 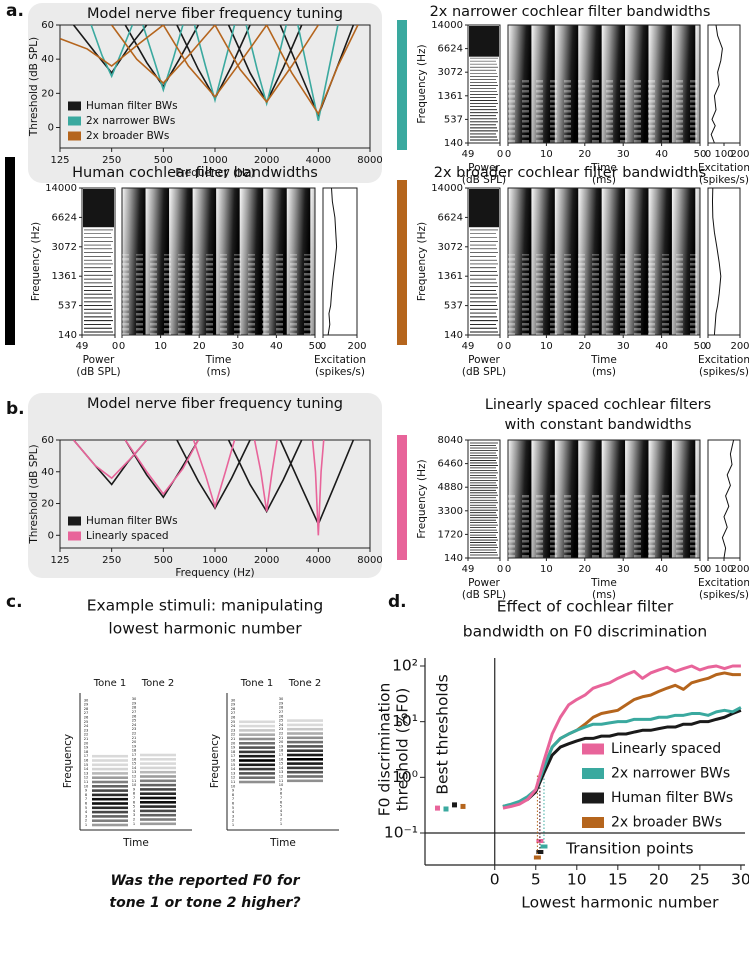 I want to click on diagram-title: Example stimuli: manipulating, so click(x=205, y=606).